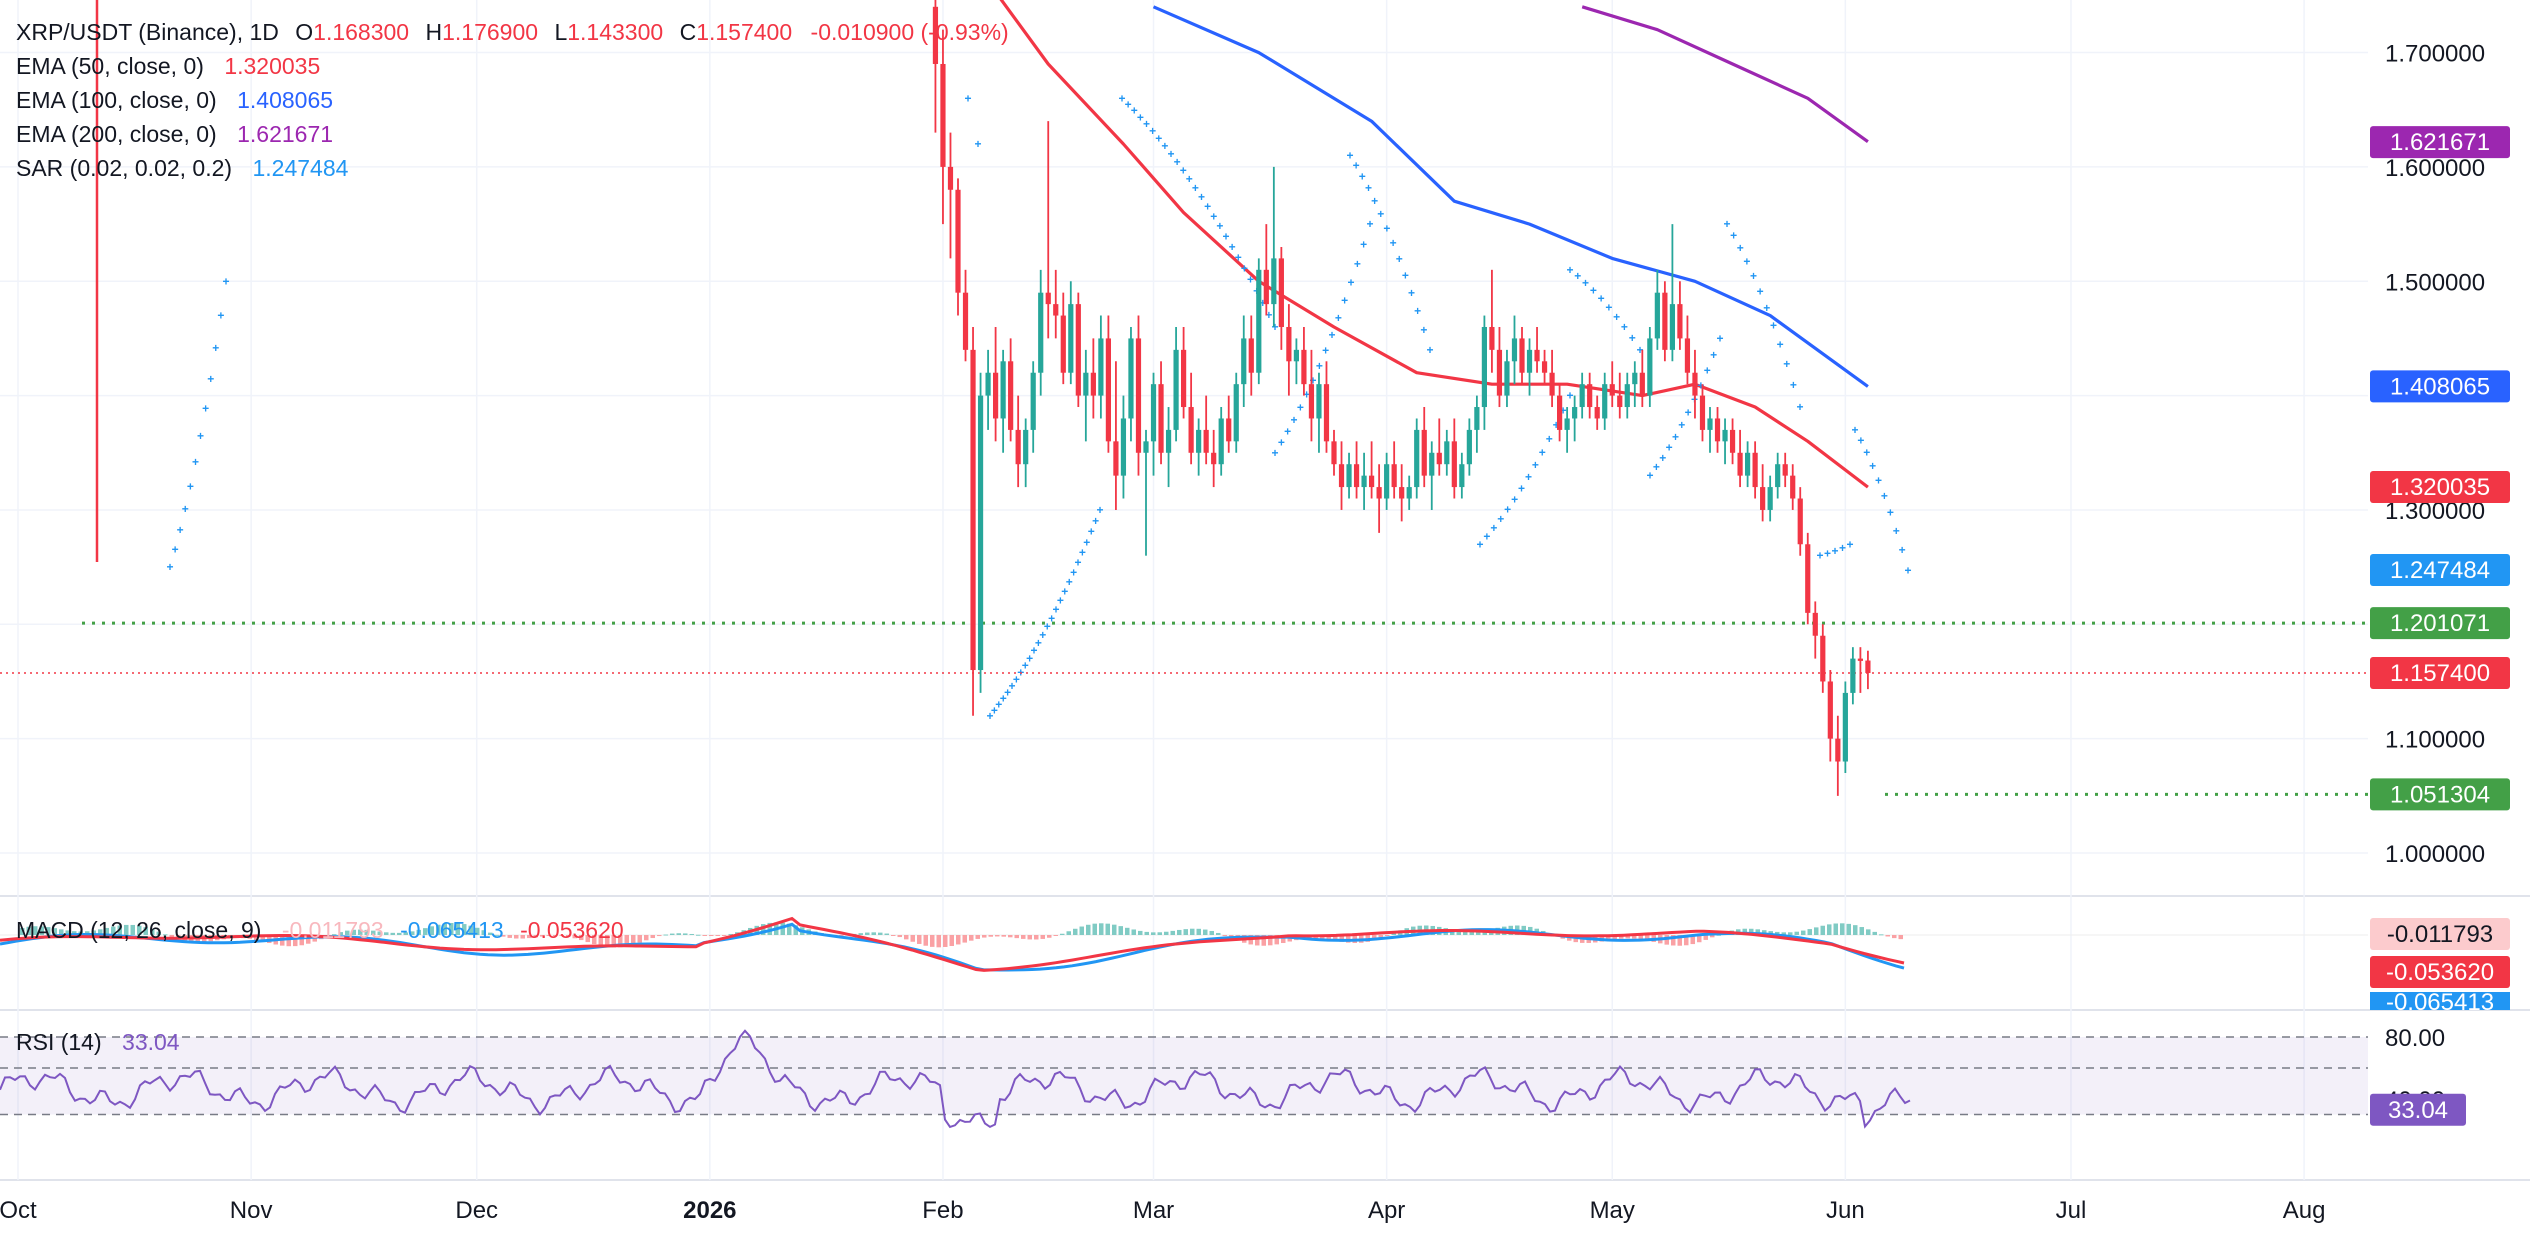  I want to click on ema50-badge-bg, so click(2440, 487).